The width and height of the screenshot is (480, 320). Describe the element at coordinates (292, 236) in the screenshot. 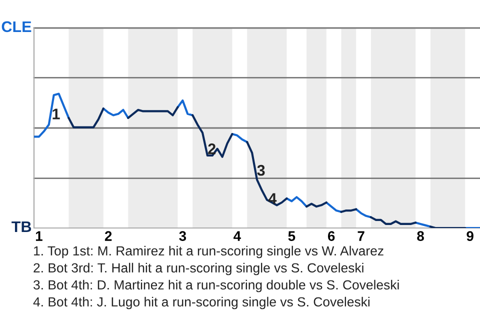

I see `x-tick-label: 5` at that location.